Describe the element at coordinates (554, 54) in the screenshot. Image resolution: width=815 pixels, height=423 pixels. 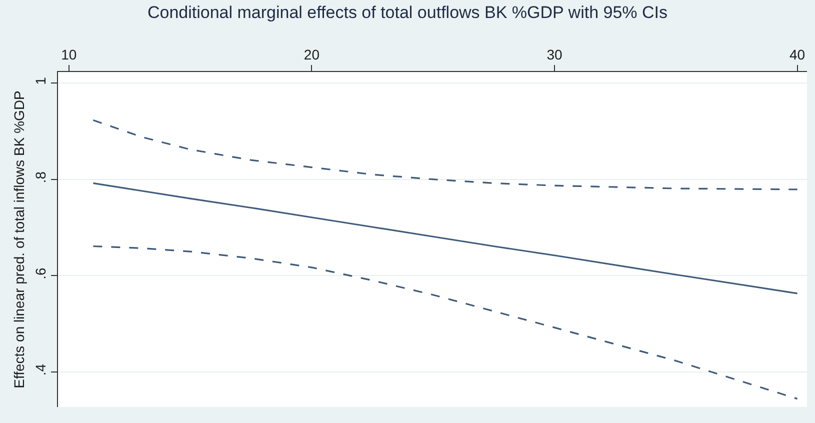
I see `x-tick-label: 30` at that location.